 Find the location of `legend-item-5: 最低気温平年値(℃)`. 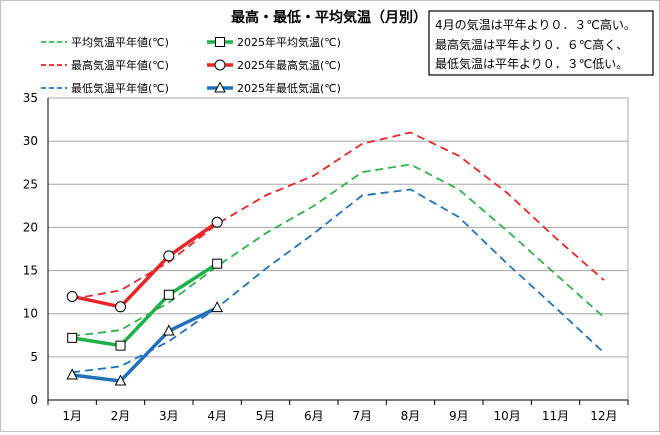

legend-item-5: 最低気温平年値(℃) is located at coordinates (105, 88).